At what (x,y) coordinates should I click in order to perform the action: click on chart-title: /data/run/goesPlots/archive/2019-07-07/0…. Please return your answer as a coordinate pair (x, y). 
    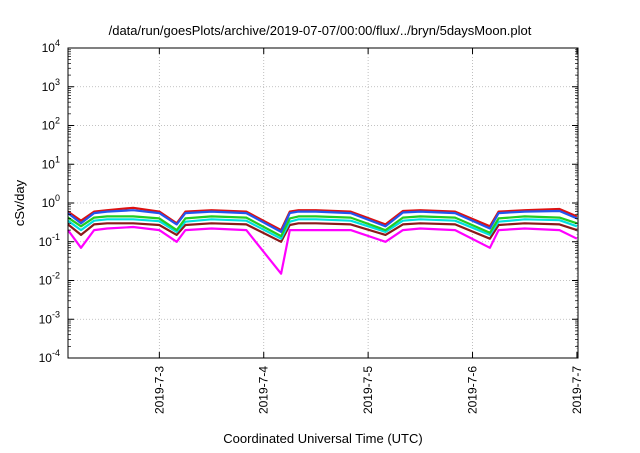
    Looking at the image, I should click on (320, 30).